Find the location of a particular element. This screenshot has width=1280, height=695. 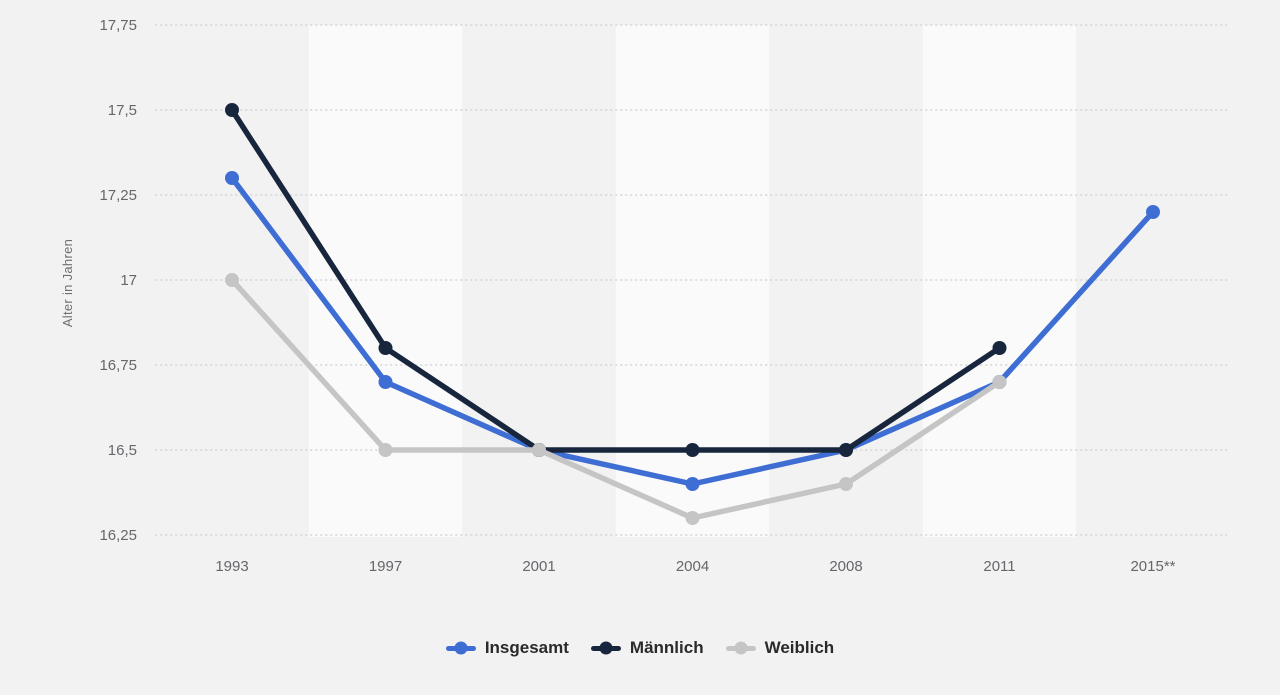

y-axis-tick-label: 17,5 is located at coordinates (122, 110).